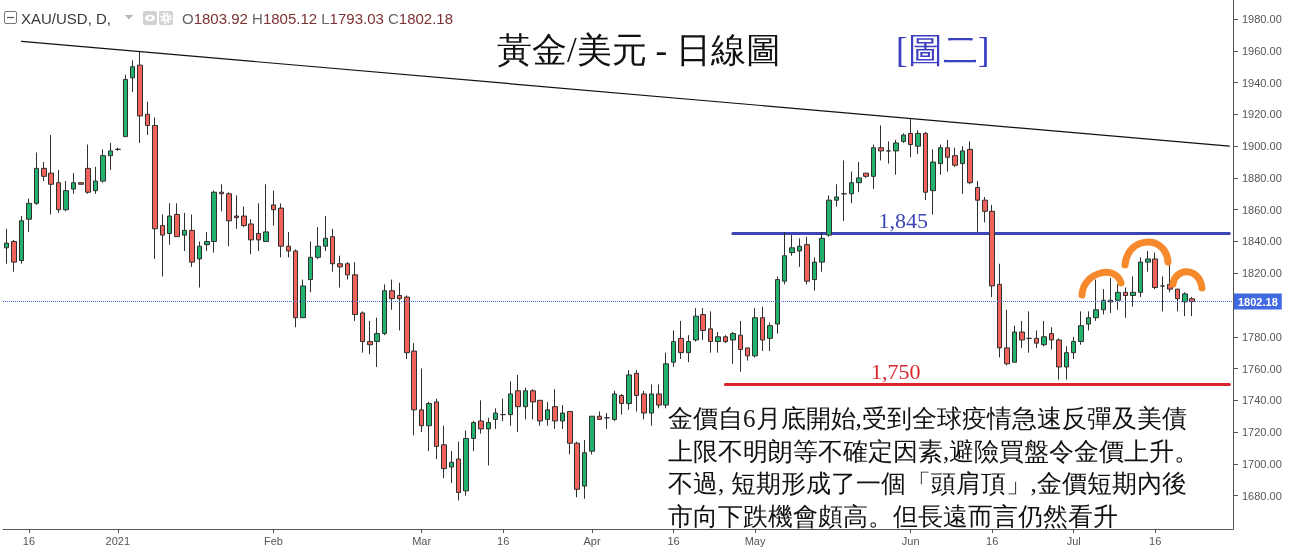 The width and height of the screenshot is (1289, 553). Describe the element at coordinates (639, 50) in the screenshot. I see `text: 黃金/美元 - 日線圖` at that location.